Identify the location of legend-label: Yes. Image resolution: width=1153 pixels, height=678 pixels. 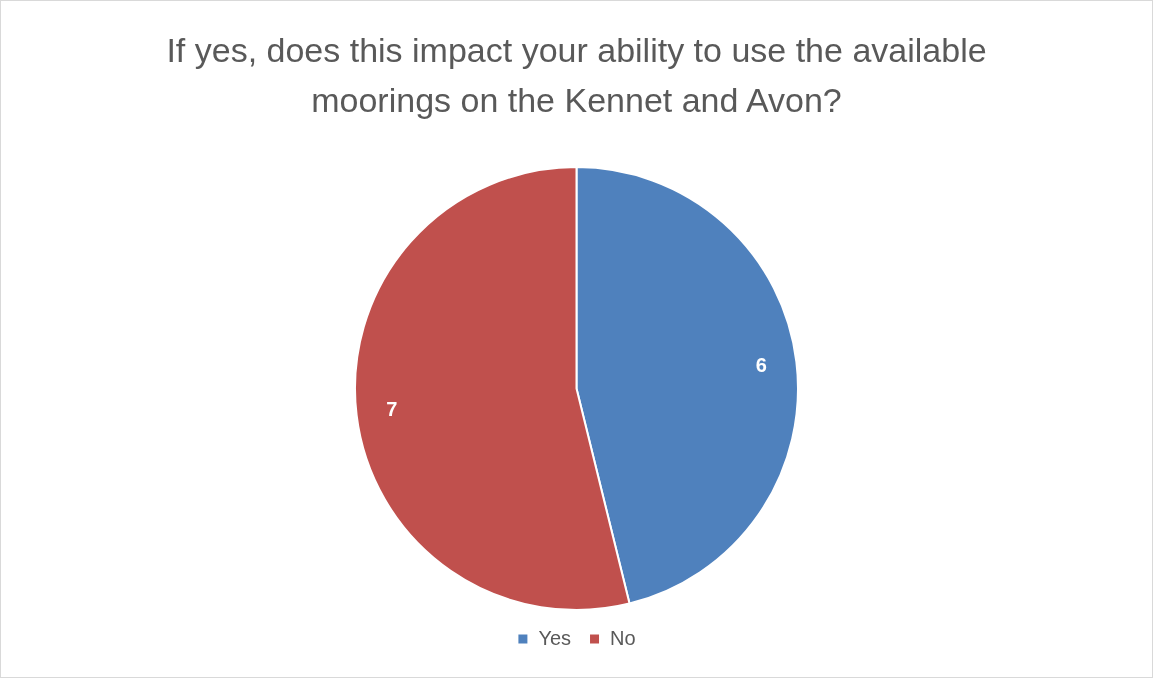
(555, 637).